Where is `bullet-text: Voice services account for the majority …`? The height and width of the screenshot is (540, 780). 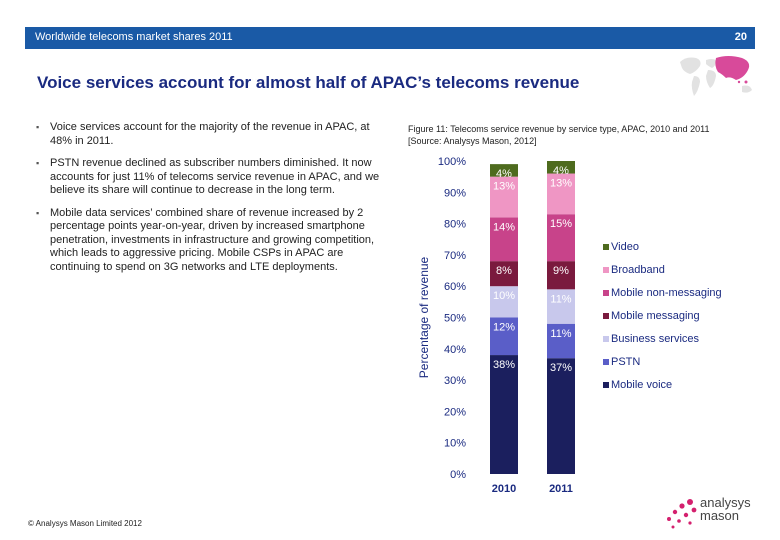
bullet-text: Voice services account for the majority … is located at coordinates (210, 134).